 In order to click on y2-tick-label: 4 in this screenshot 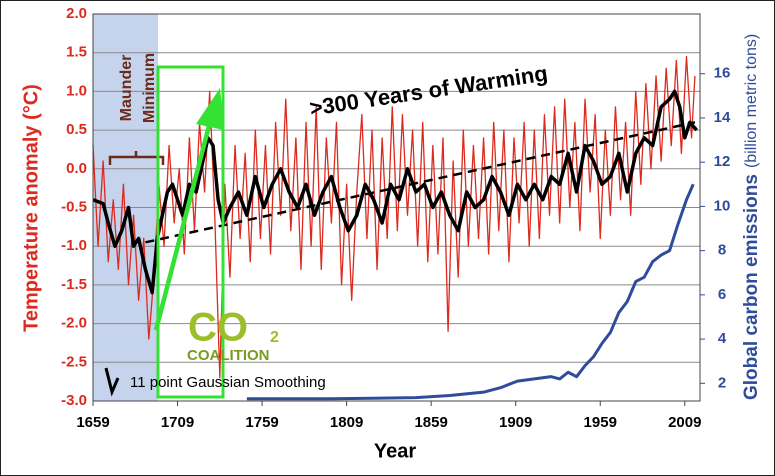, I will do `click(722, 338)`.